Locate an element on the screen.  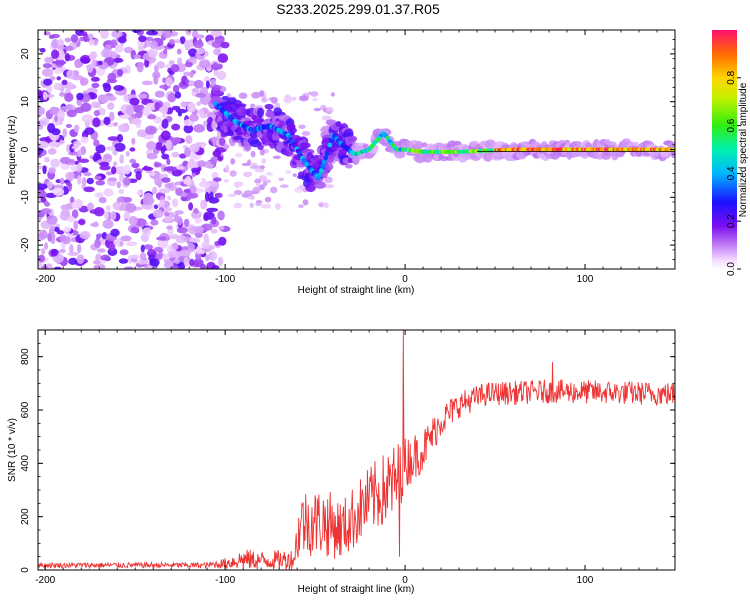
colorbar-gradient is located at coordinates (724, 149).